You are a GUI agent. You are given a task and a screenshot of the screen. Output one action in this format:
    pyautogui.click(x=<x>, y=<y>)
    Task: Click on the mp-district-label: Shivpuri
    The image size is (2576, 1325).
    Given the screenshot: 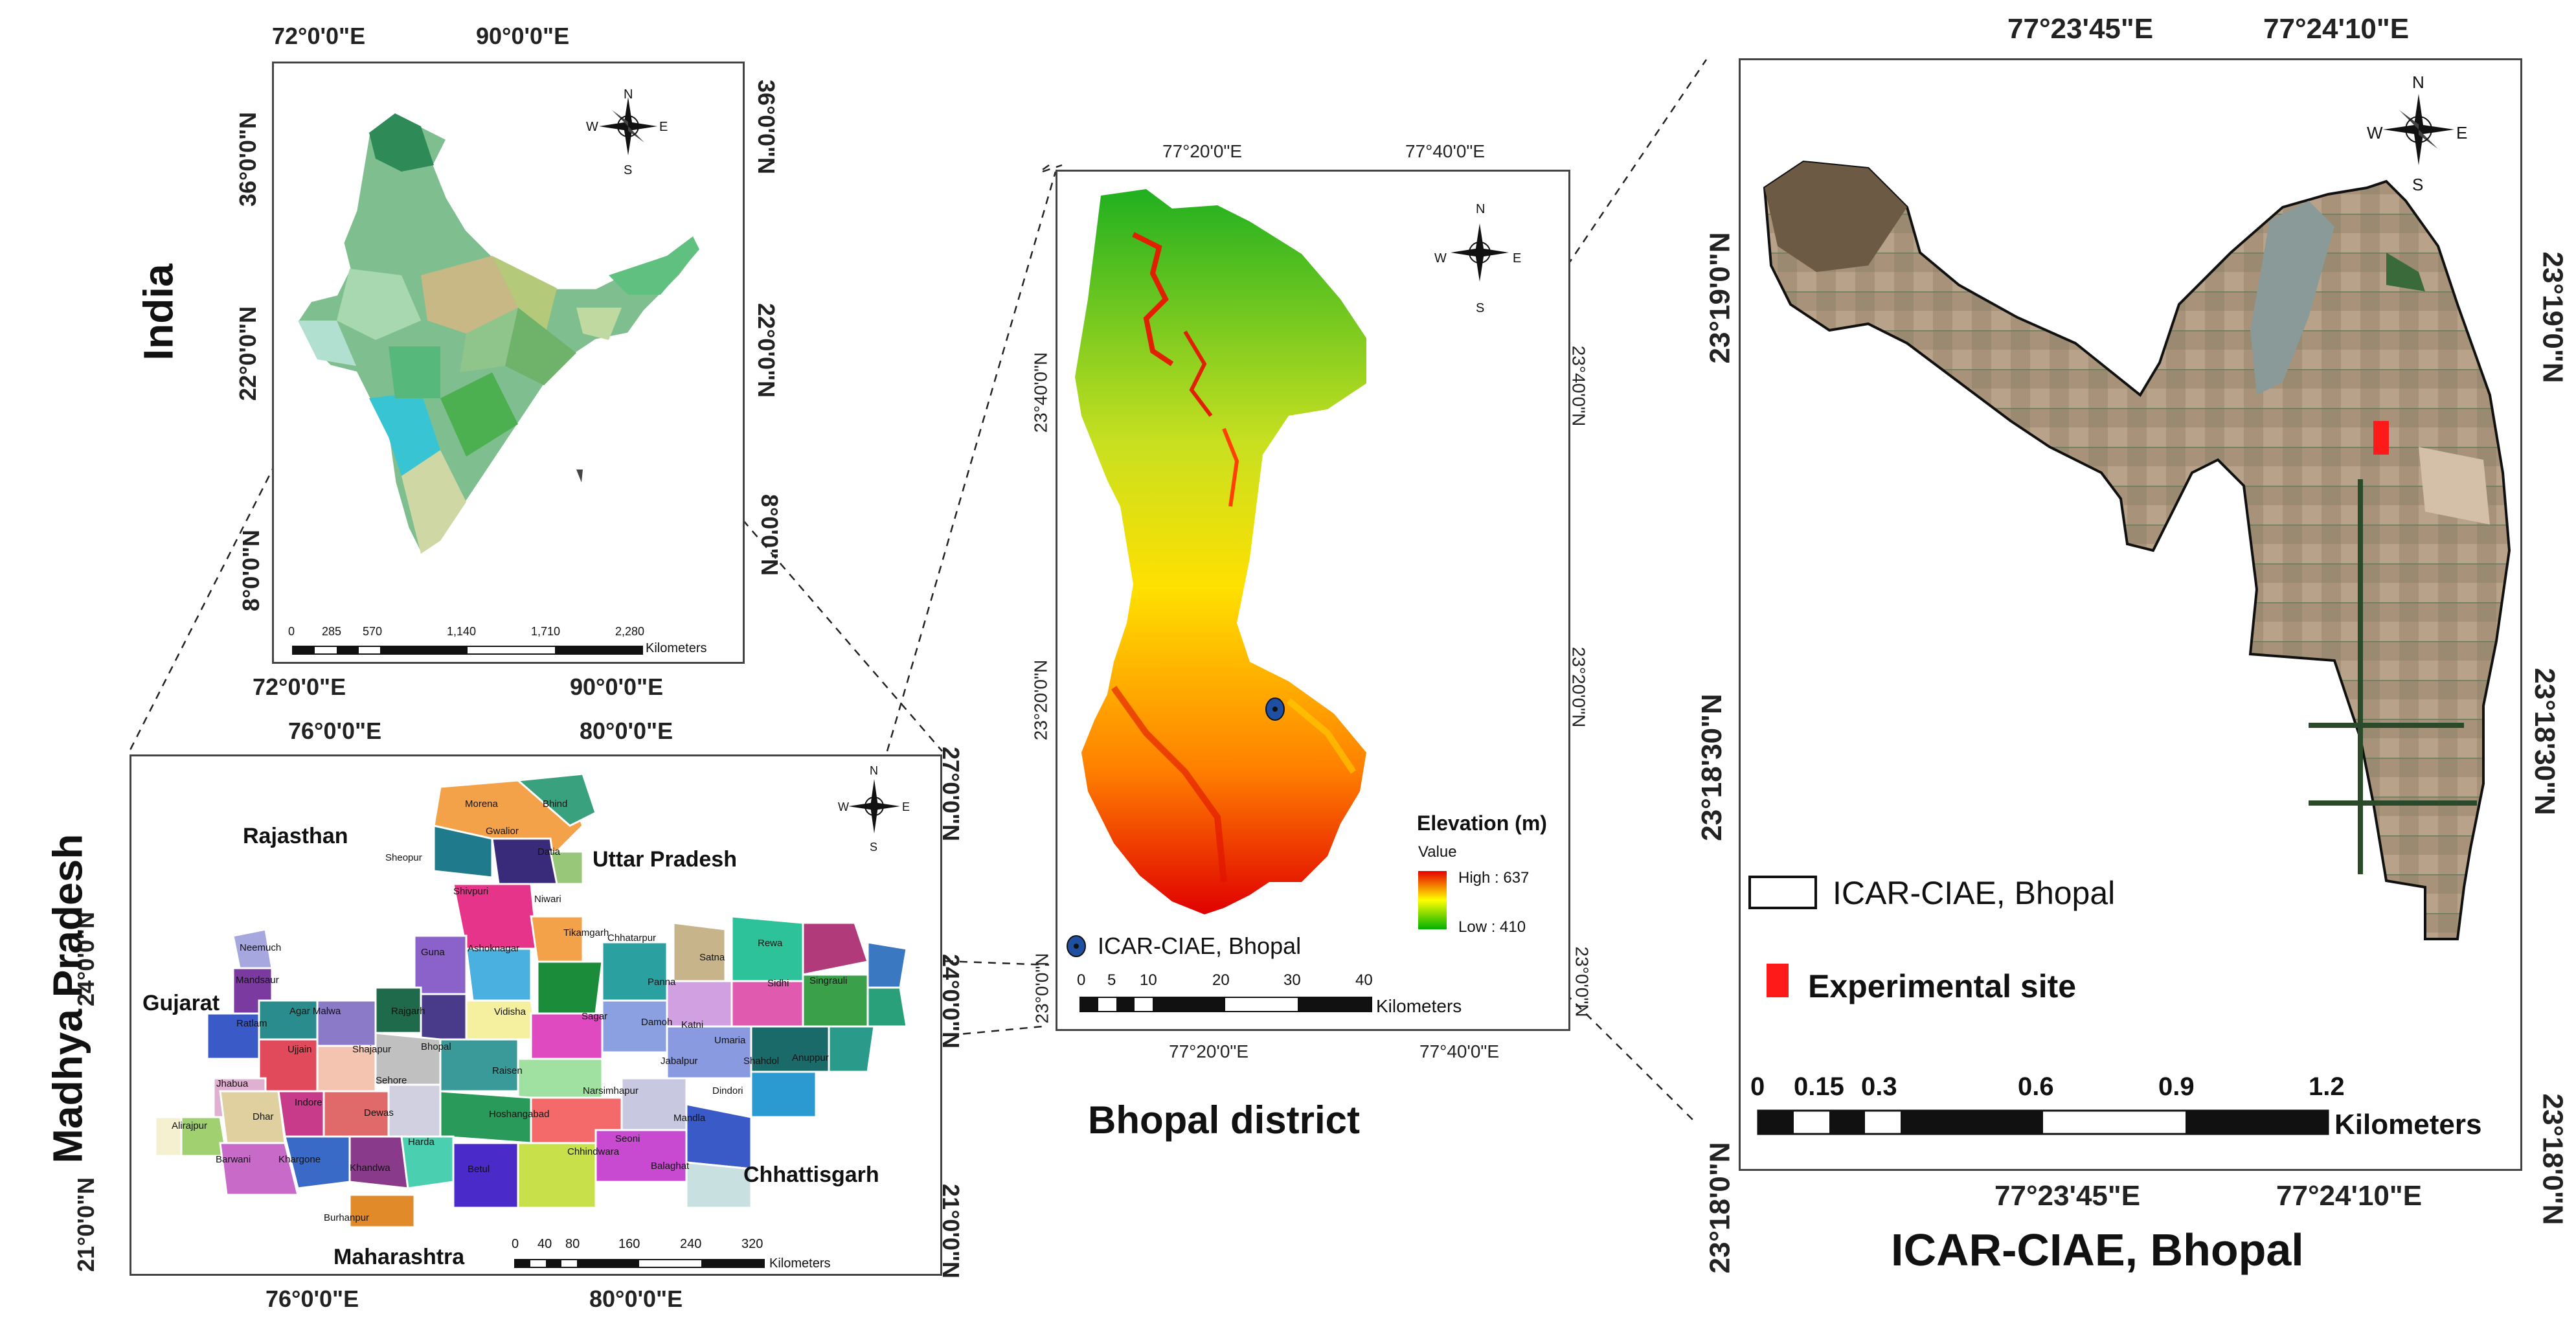 What is the action you would take?
    pyautogui.click(x=471, y=891)
    